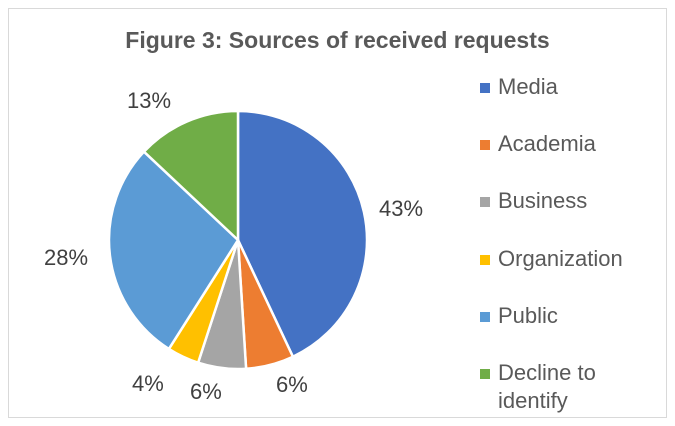 This screenshot has width=675, height=426. What do you see at coordinates (302, 234) in the screenshot?
I see `pie-slice-media` at bounding box center [302, 234].